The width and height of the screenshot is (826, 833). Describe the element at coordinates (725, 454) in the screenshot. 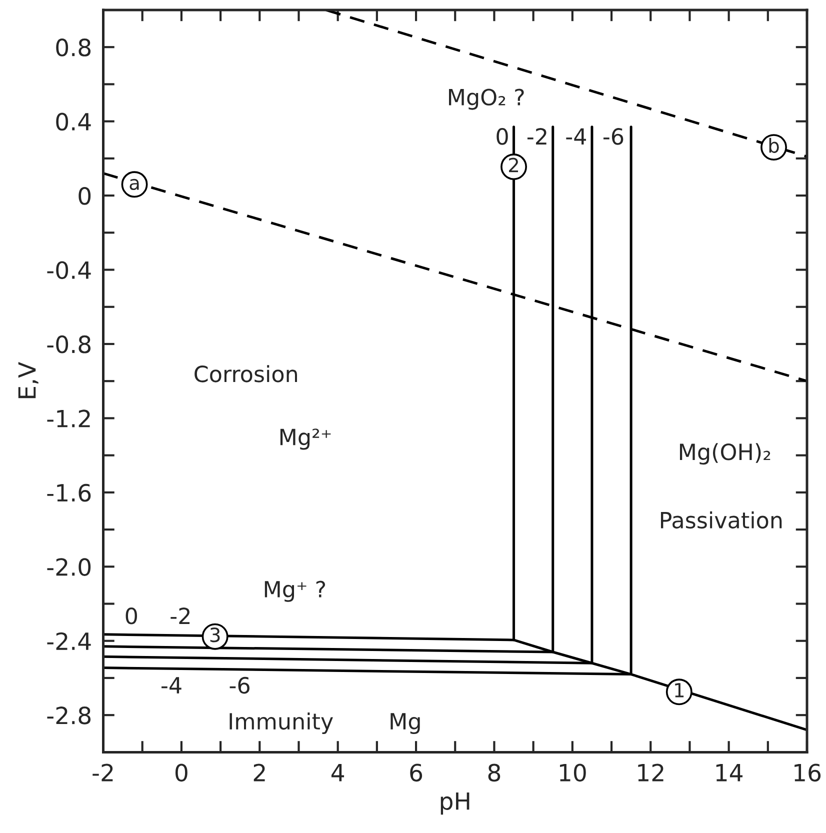

I see `annotation: Mg(OH)₂` at that location.